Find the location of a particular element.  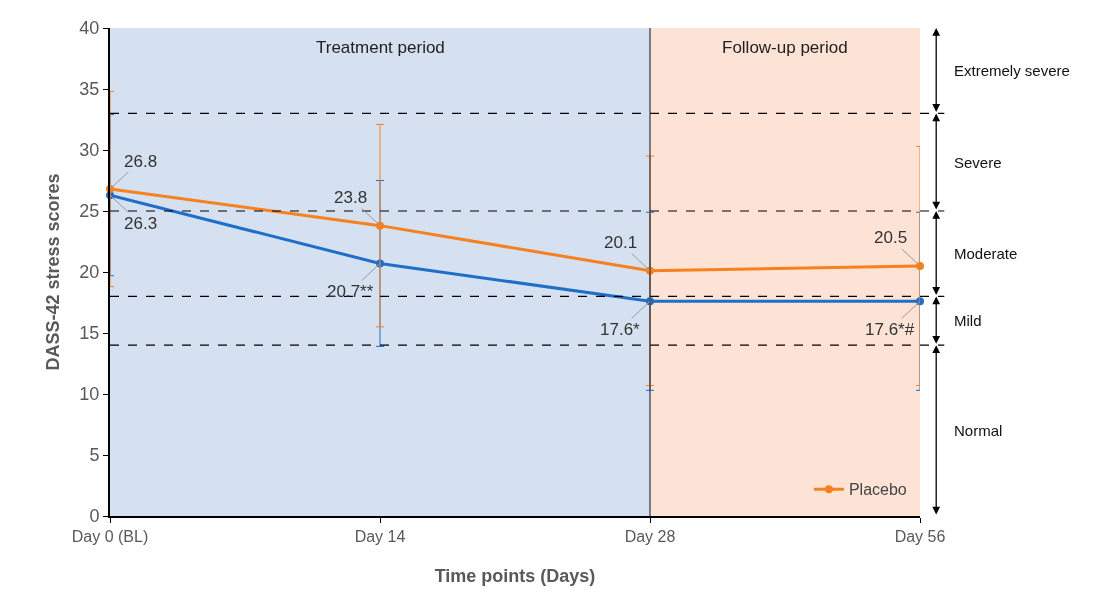

text: Mild is located at coordinates (968, 320).